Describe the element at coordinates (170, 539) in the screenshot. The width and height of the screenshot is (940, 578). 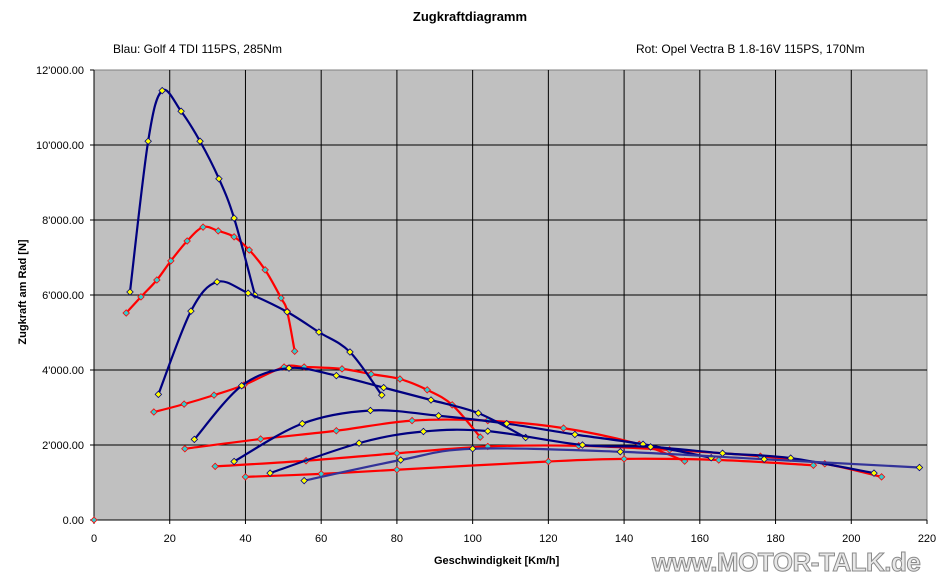
I see `x-tick-label: 20` at that location.